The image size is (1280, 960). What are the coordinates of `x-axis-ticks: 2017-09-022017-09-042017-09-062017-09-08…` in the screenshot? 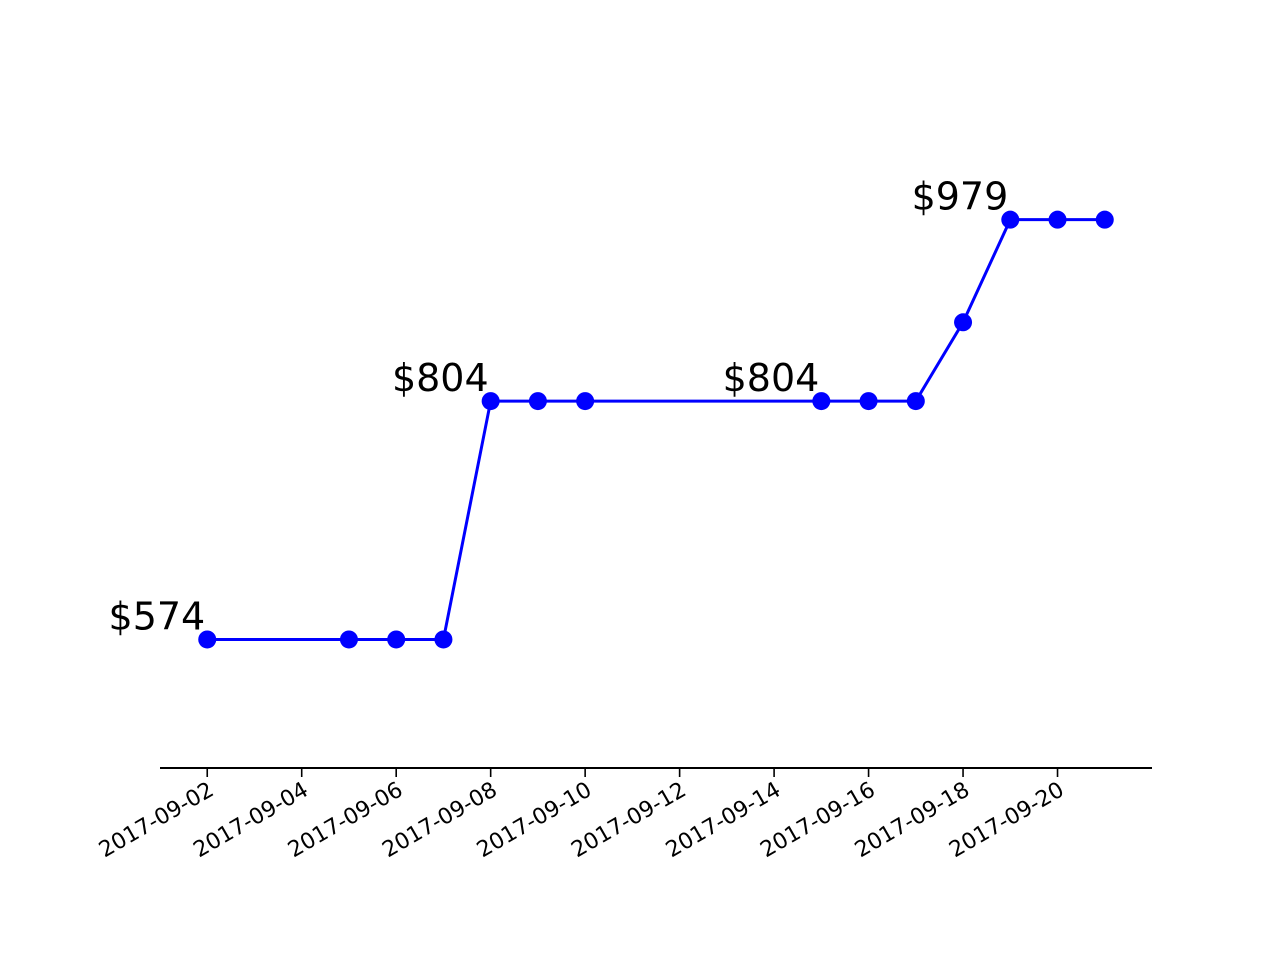 It's located at (582, 815).